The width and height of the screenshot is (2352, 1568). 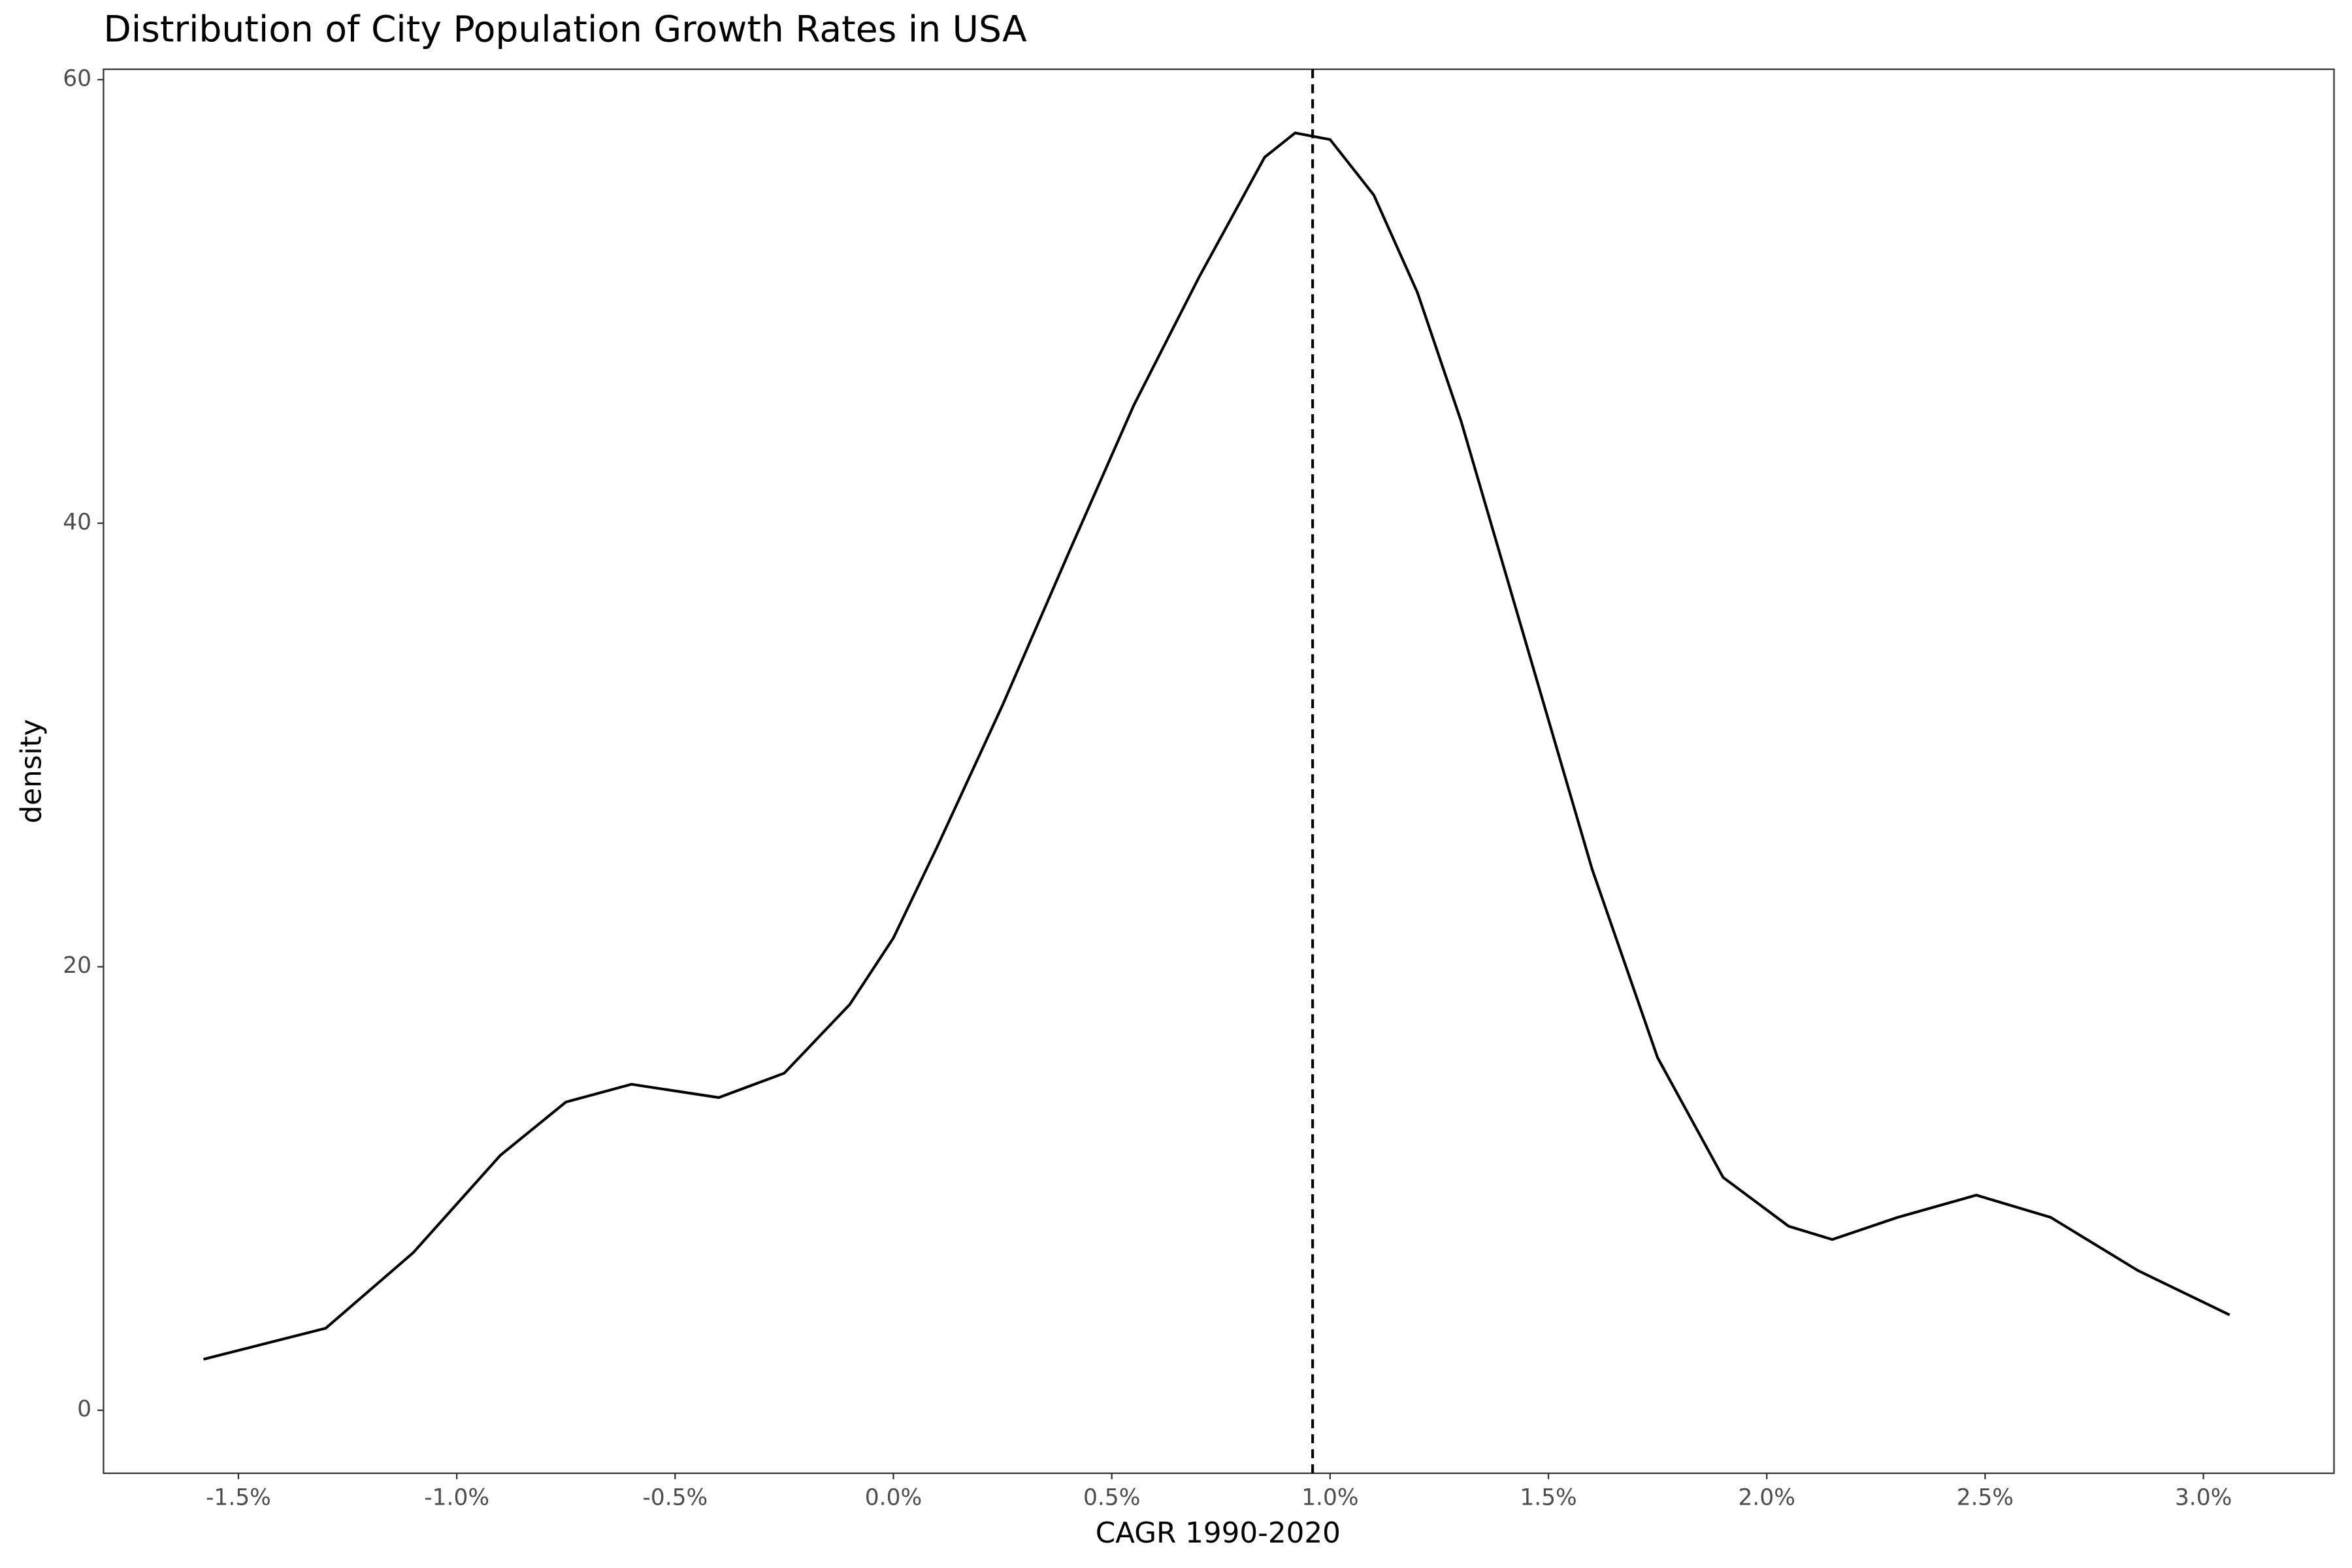 I want to click on x-tick-label: 0.5%, so click(x=1111, y=1498).